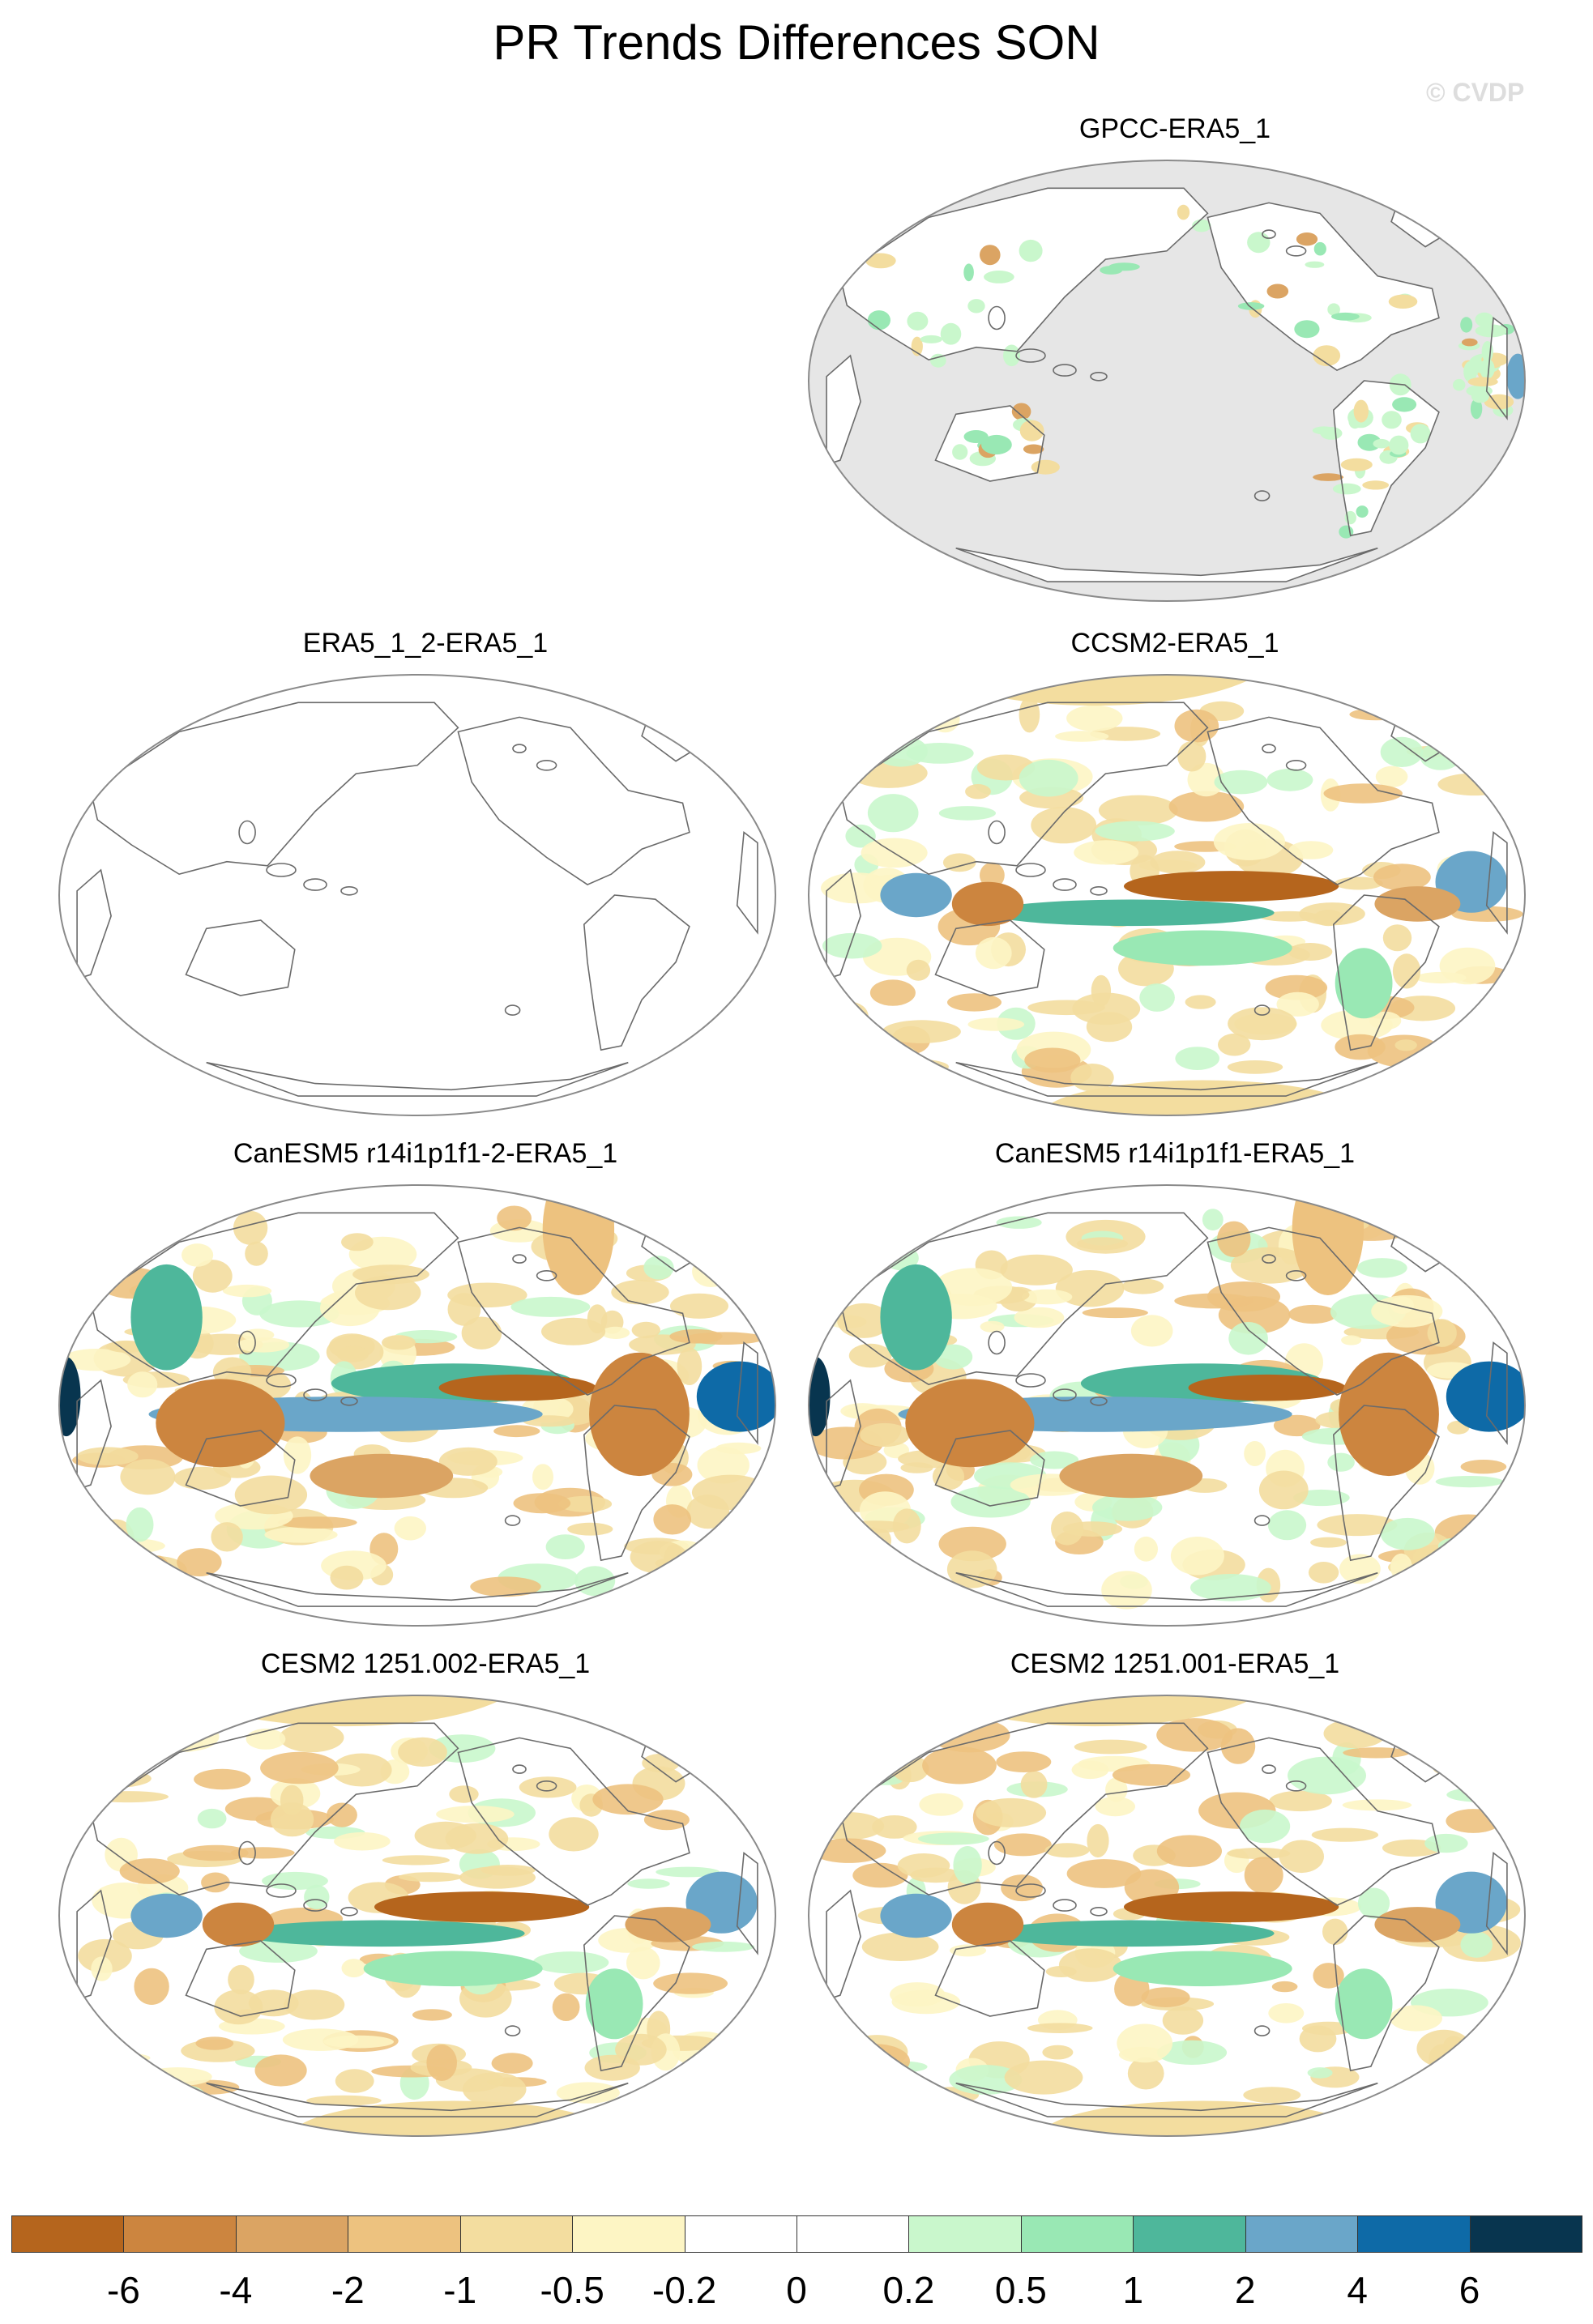 The height and width of the screenshot is (2324, 1593). I want to click on map-panel-canesm5: CanESM5 r14i1p1f1-ERA5_1, so click(1175, 1393).